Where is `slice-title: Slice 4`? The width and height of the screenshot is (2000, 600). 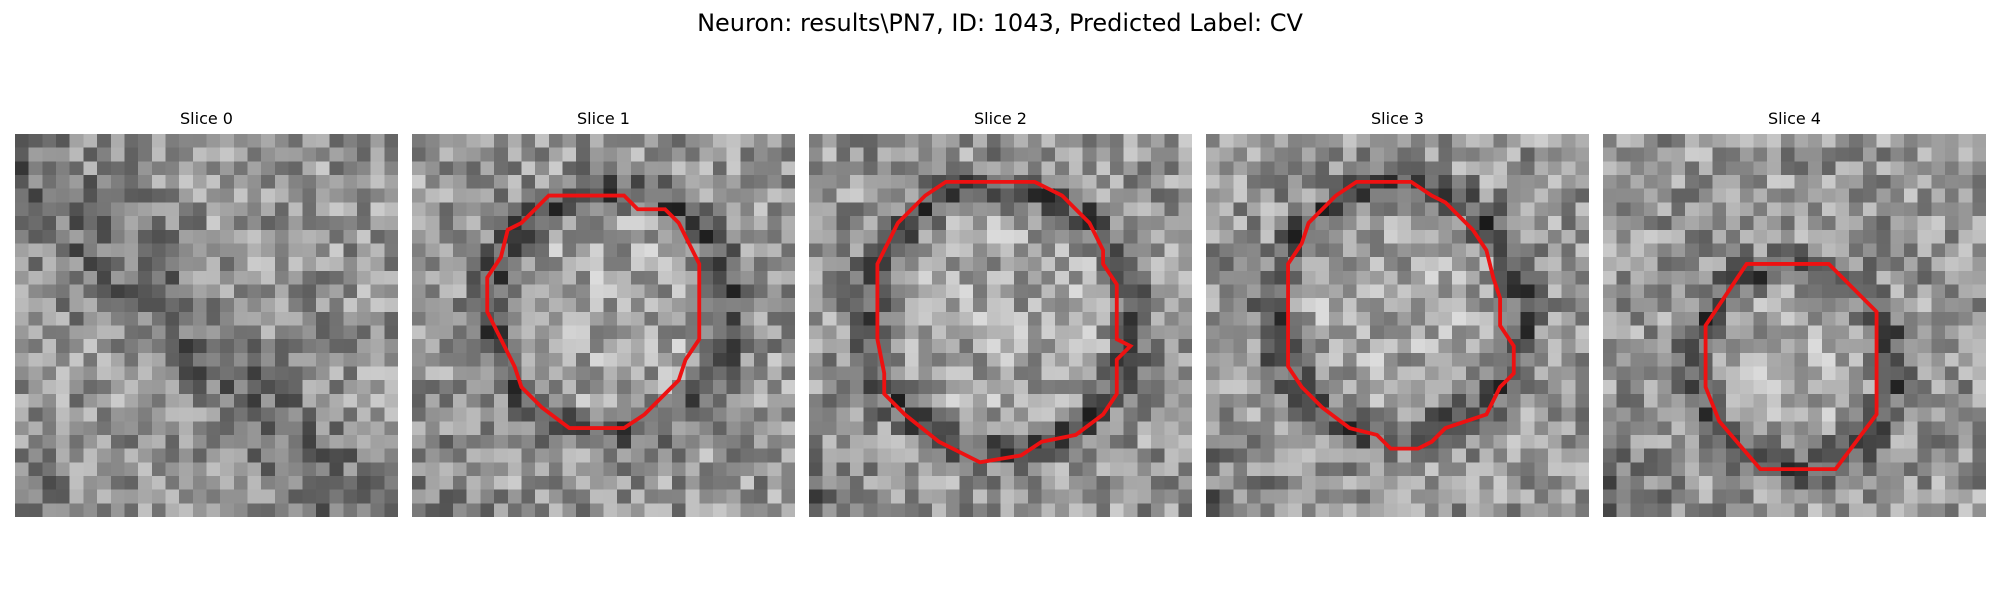
slice-title: Slice 4 is located at coordinates (1794, 118).